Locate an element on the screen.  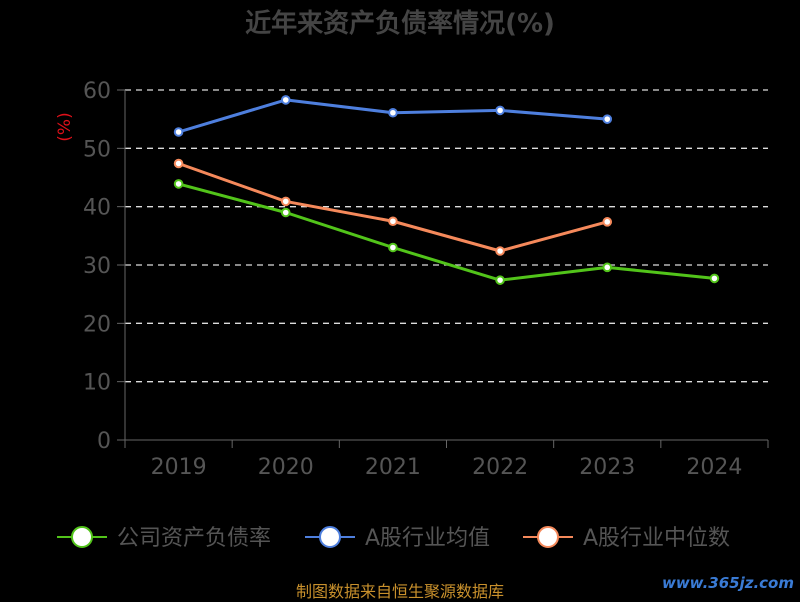
x-tick-label: 2022 is located at coordinates (500, 467).